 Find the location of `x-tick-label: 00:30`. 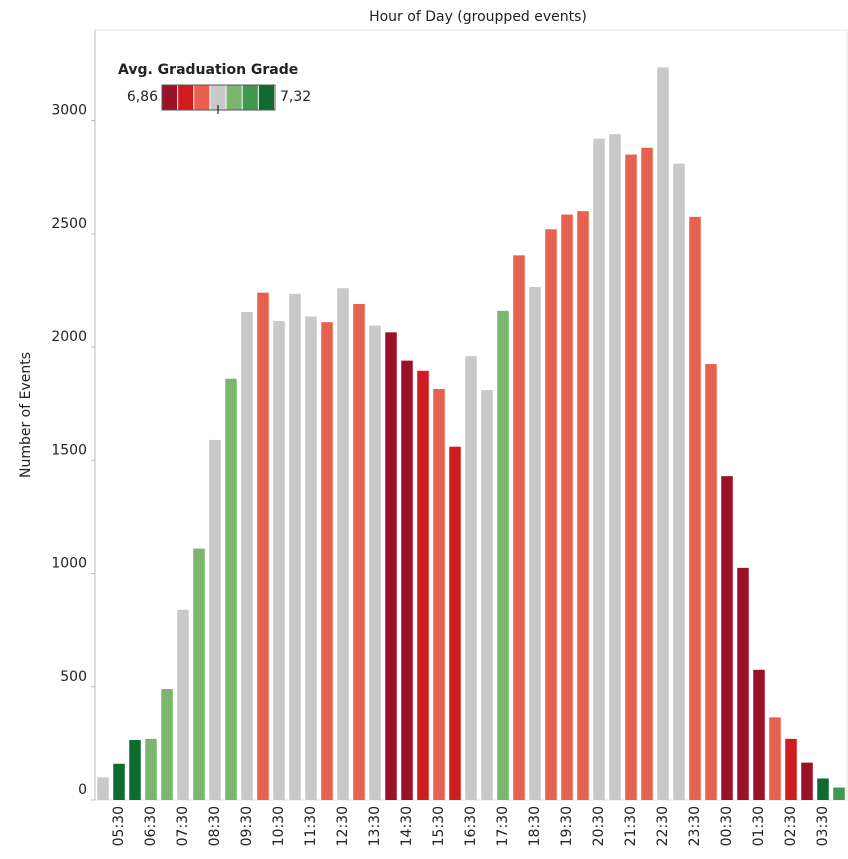

x-tick-label: 00:30 is located at coordinates (727, 826).